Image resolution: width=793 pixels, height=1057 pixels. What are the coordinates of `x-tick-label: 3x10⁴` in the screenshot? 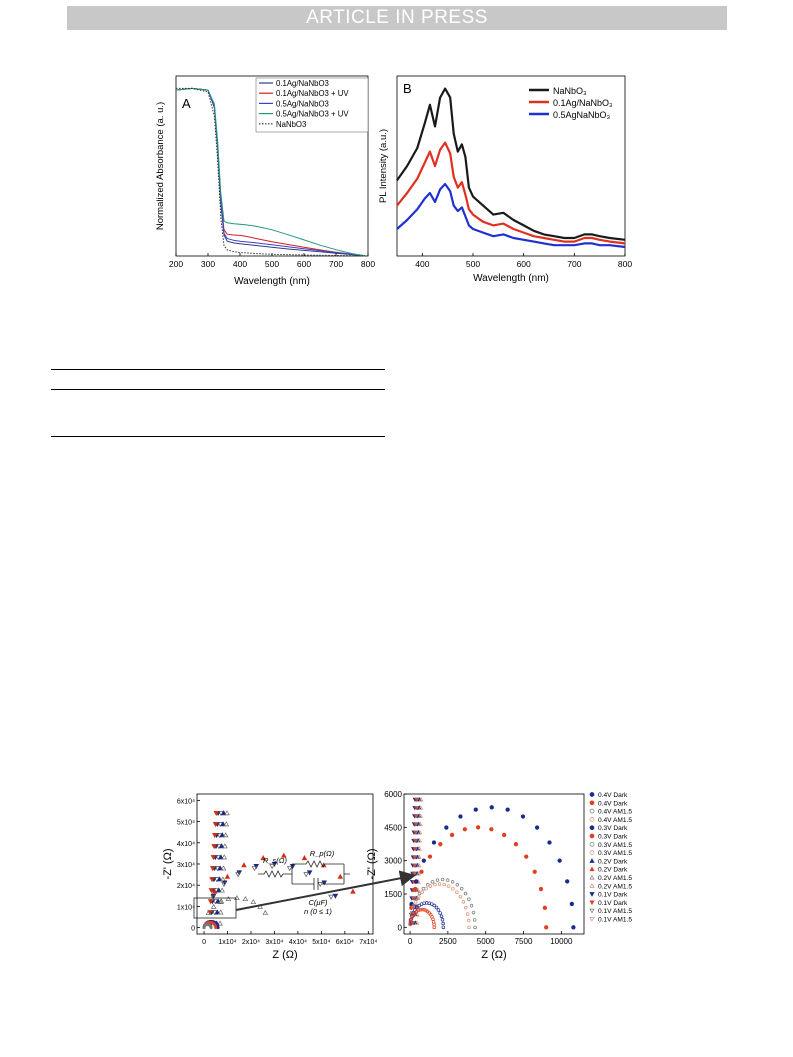 It's located at (274, 942).